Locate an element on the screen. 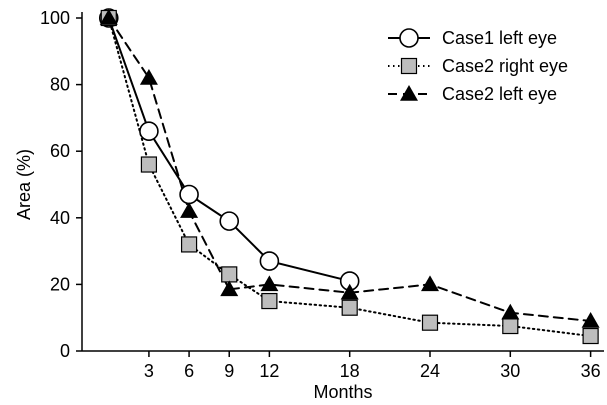 Image resolution: width=607 pixels, height=405 pixels. x-axis-title: Months is located at coordinates (342, 392).